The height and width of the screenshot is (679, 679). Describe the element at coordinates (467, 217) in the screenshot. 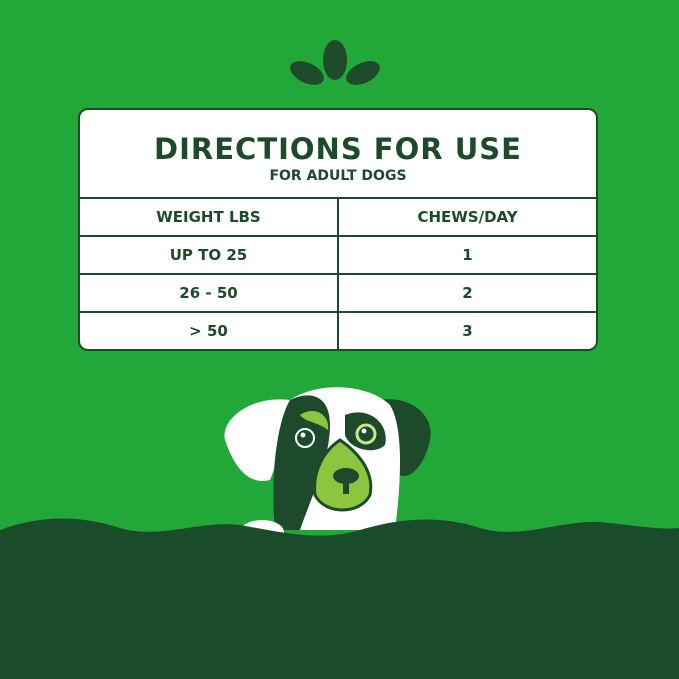

I see `header-chews: CHEWS/DAY` at that location.